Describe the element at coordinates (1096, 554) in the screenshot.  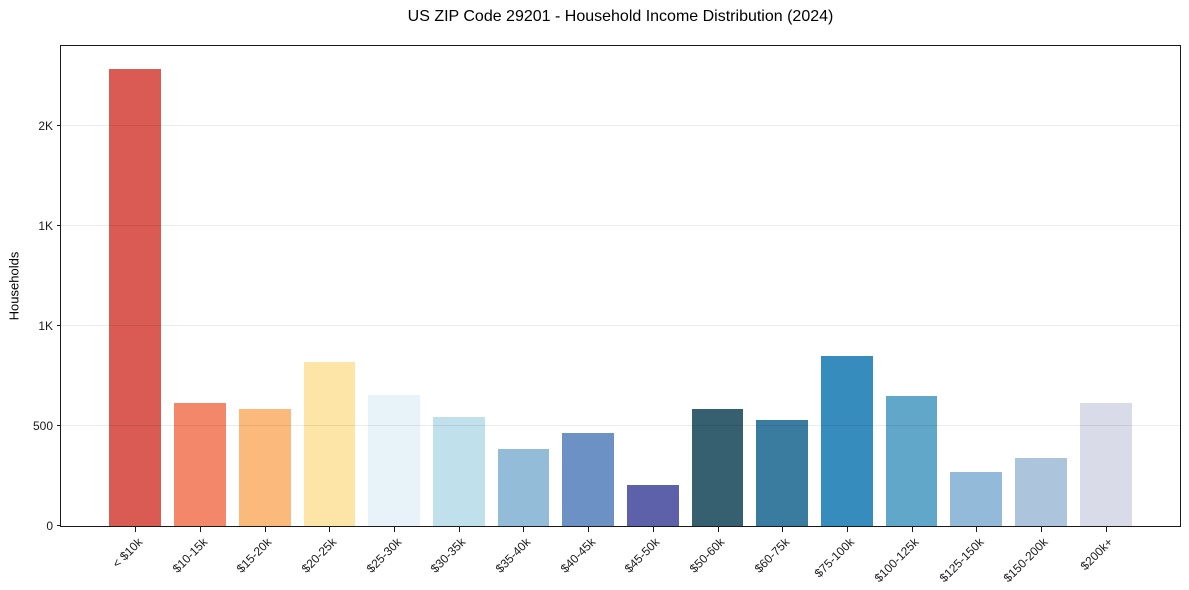
I see `x-tick-label: $200k+` at that location.